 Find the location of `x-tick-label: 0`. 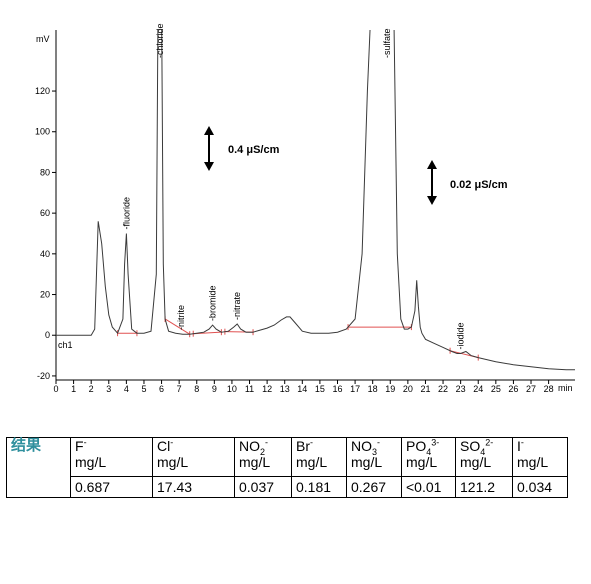

x-tick-label: 0 is located at coordinates (55, 389).